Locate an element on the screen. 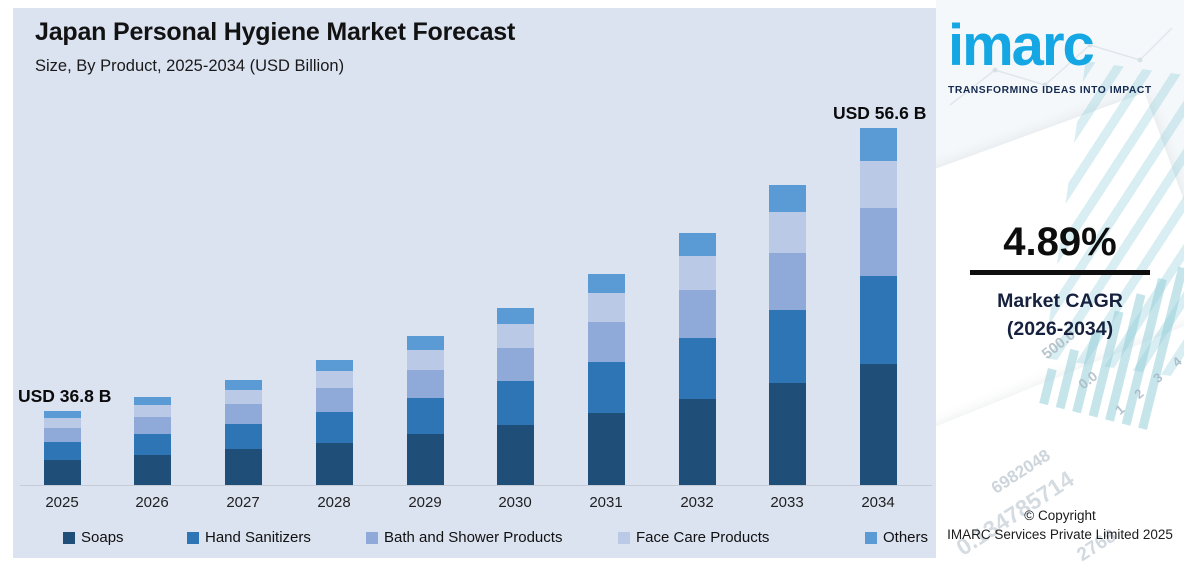 The image size is (1184, 566). legend-label: Bath and Shower Products is located at coordinates (473, 537).